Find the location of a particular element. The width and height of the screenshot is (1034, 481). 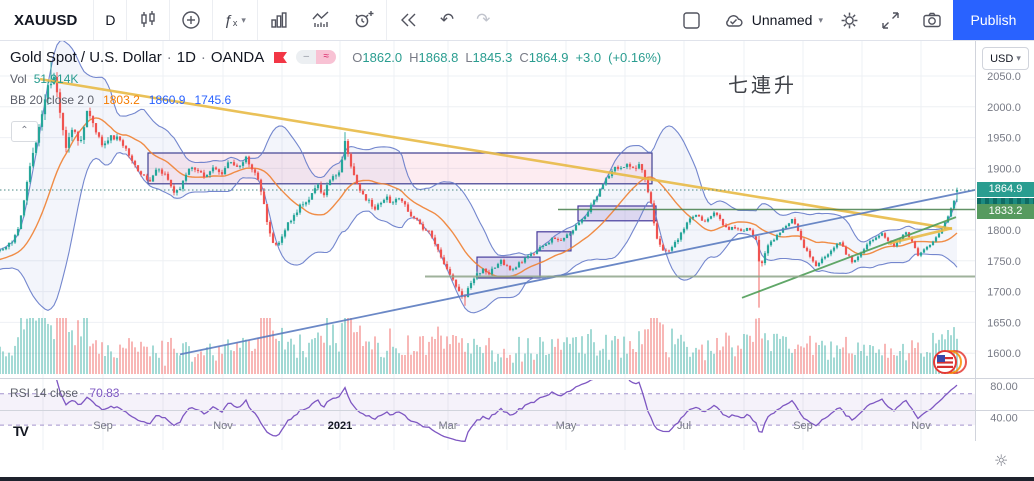

interval-label: 1D is located at coordinates (186, 57).